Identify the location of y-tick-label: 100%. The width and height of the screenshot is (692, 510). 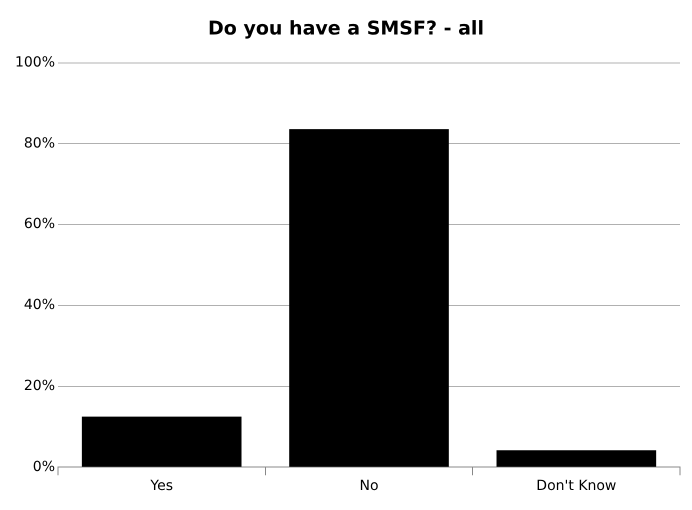
(35, 62).